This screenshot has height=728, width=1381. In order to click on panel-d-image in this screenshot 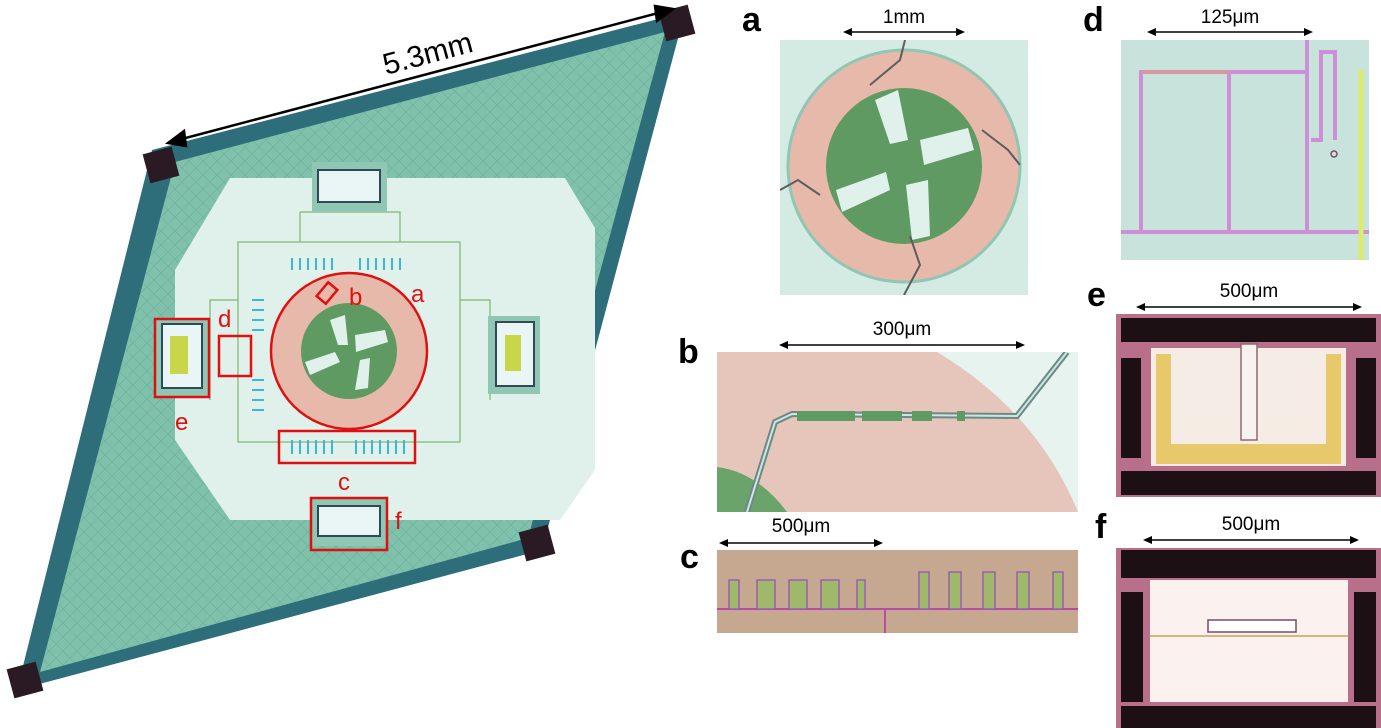, I will do `click(1245, 150)`.